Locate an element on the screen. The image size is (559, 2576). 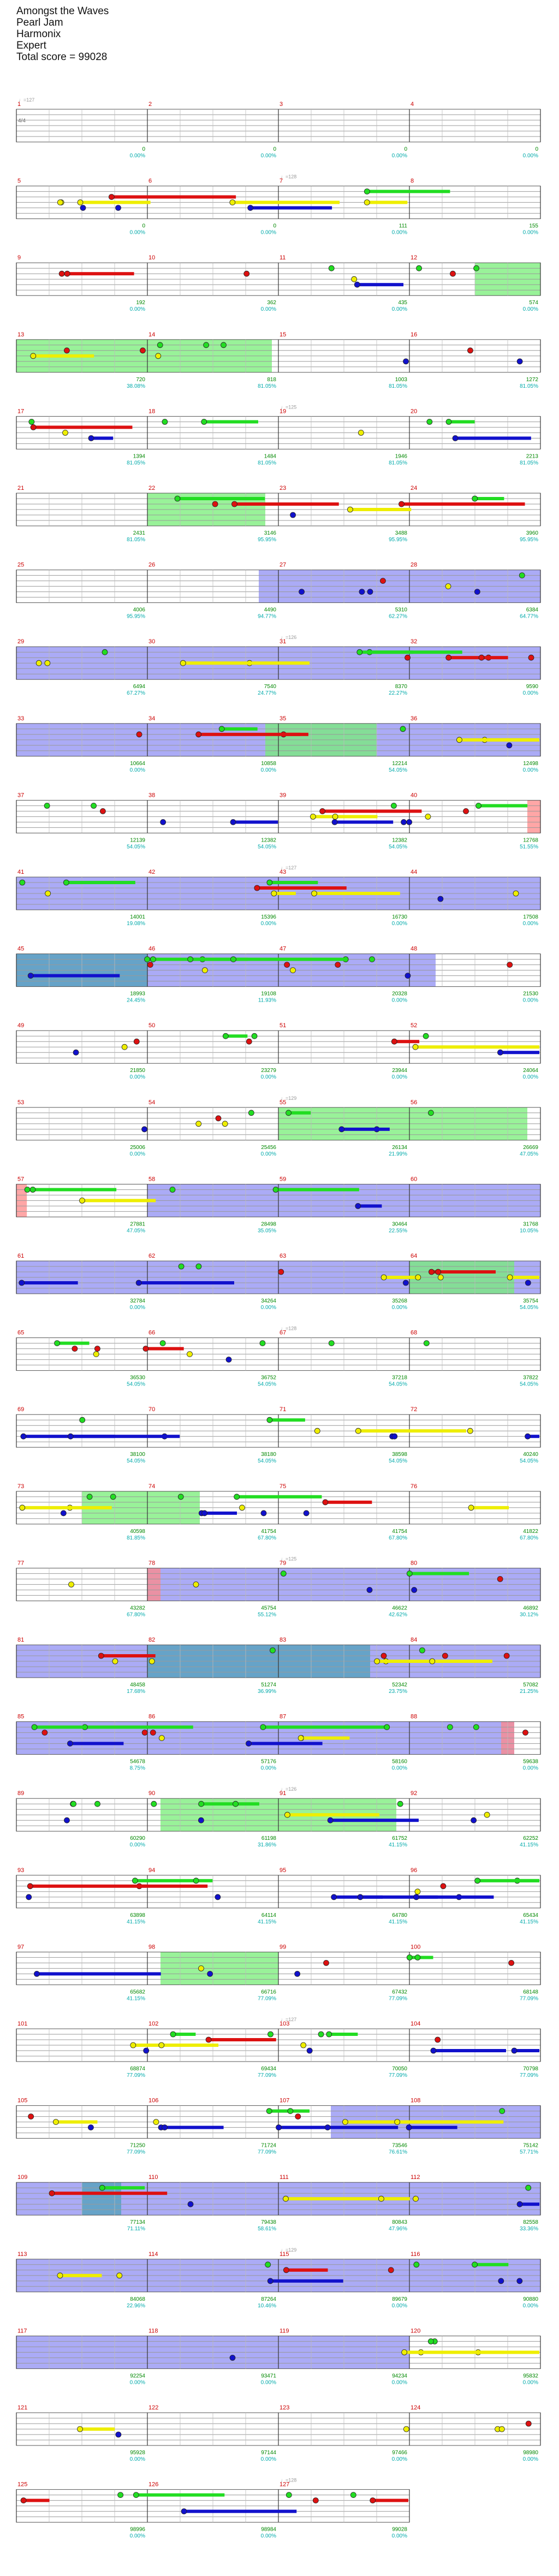
measure-number: 33 is located at coordinates (20, 719).